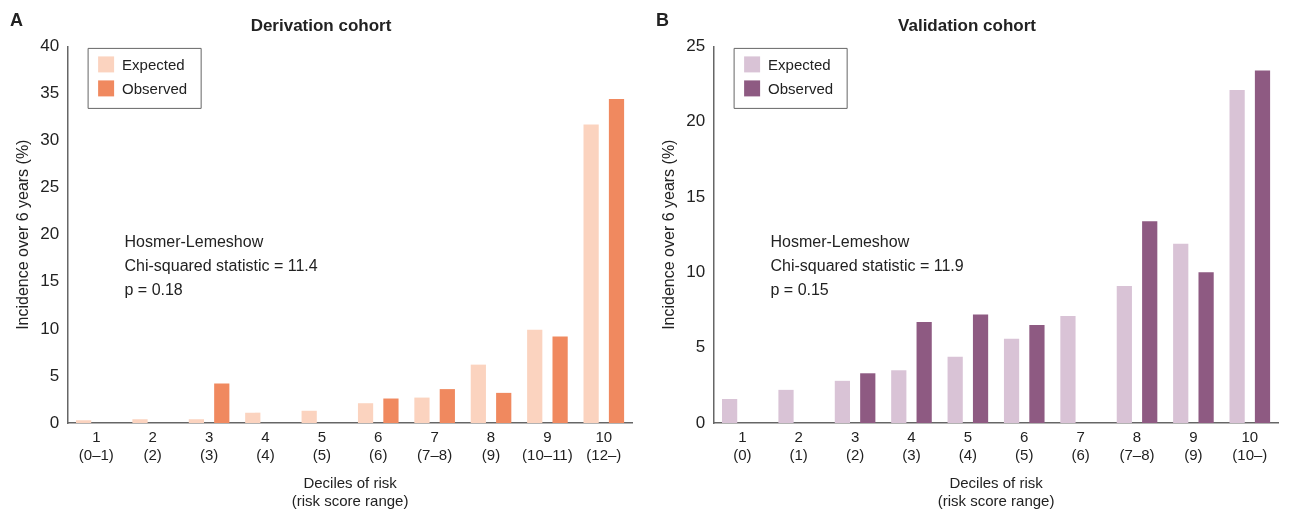 This screenshot has width=1292, height=519. I want to click on x-tick-label: 9 (9), so click(1193, 446).